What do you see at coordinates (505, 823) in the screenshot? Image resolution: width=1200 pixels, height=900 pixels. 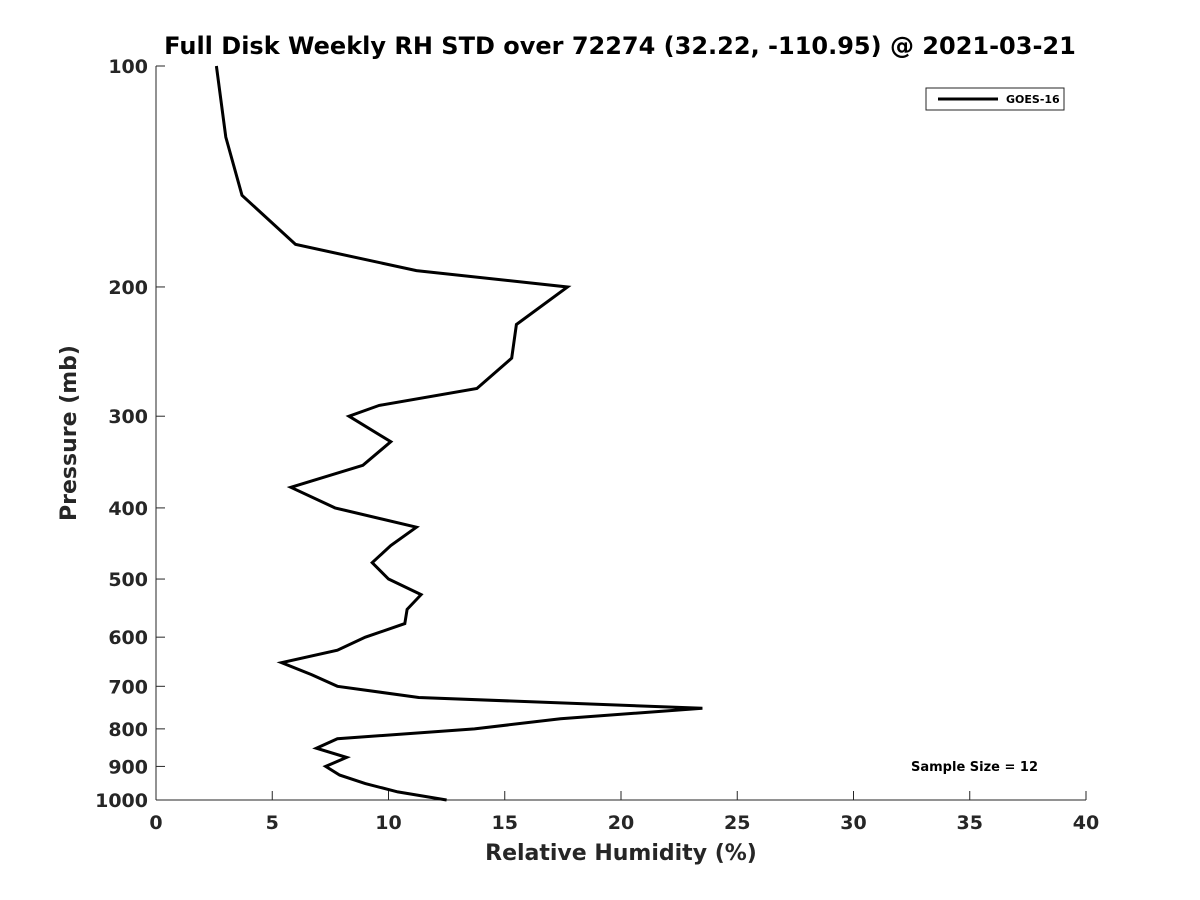 I see `x-tick-label: 15` at bounding box center [505, 823].